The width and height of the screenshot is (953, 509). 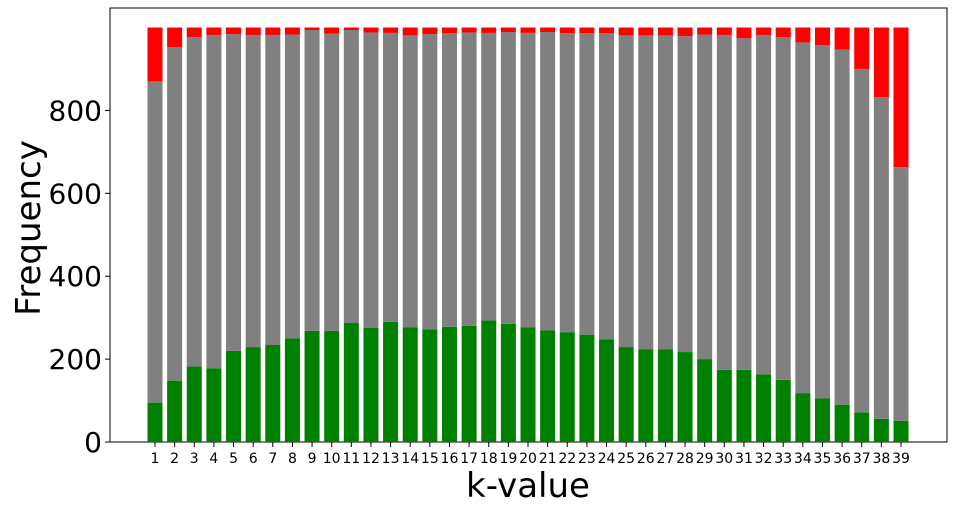 What do you see at coordinates (508, 382) in the screenshot?
I see `bar-series1-k19` at bounding box center [508, 382].